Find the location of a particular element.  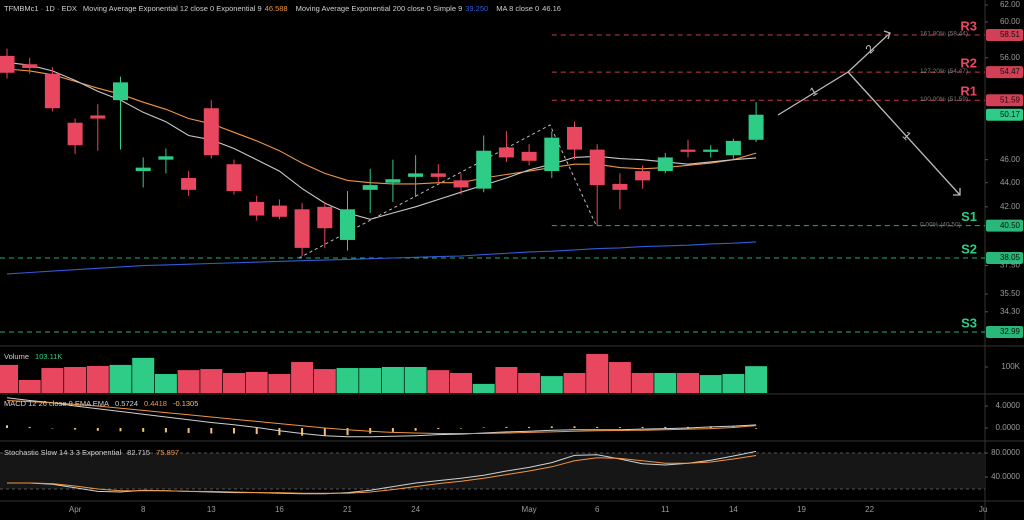

x-tick-label: 8 is located at coordinates (143, 509).